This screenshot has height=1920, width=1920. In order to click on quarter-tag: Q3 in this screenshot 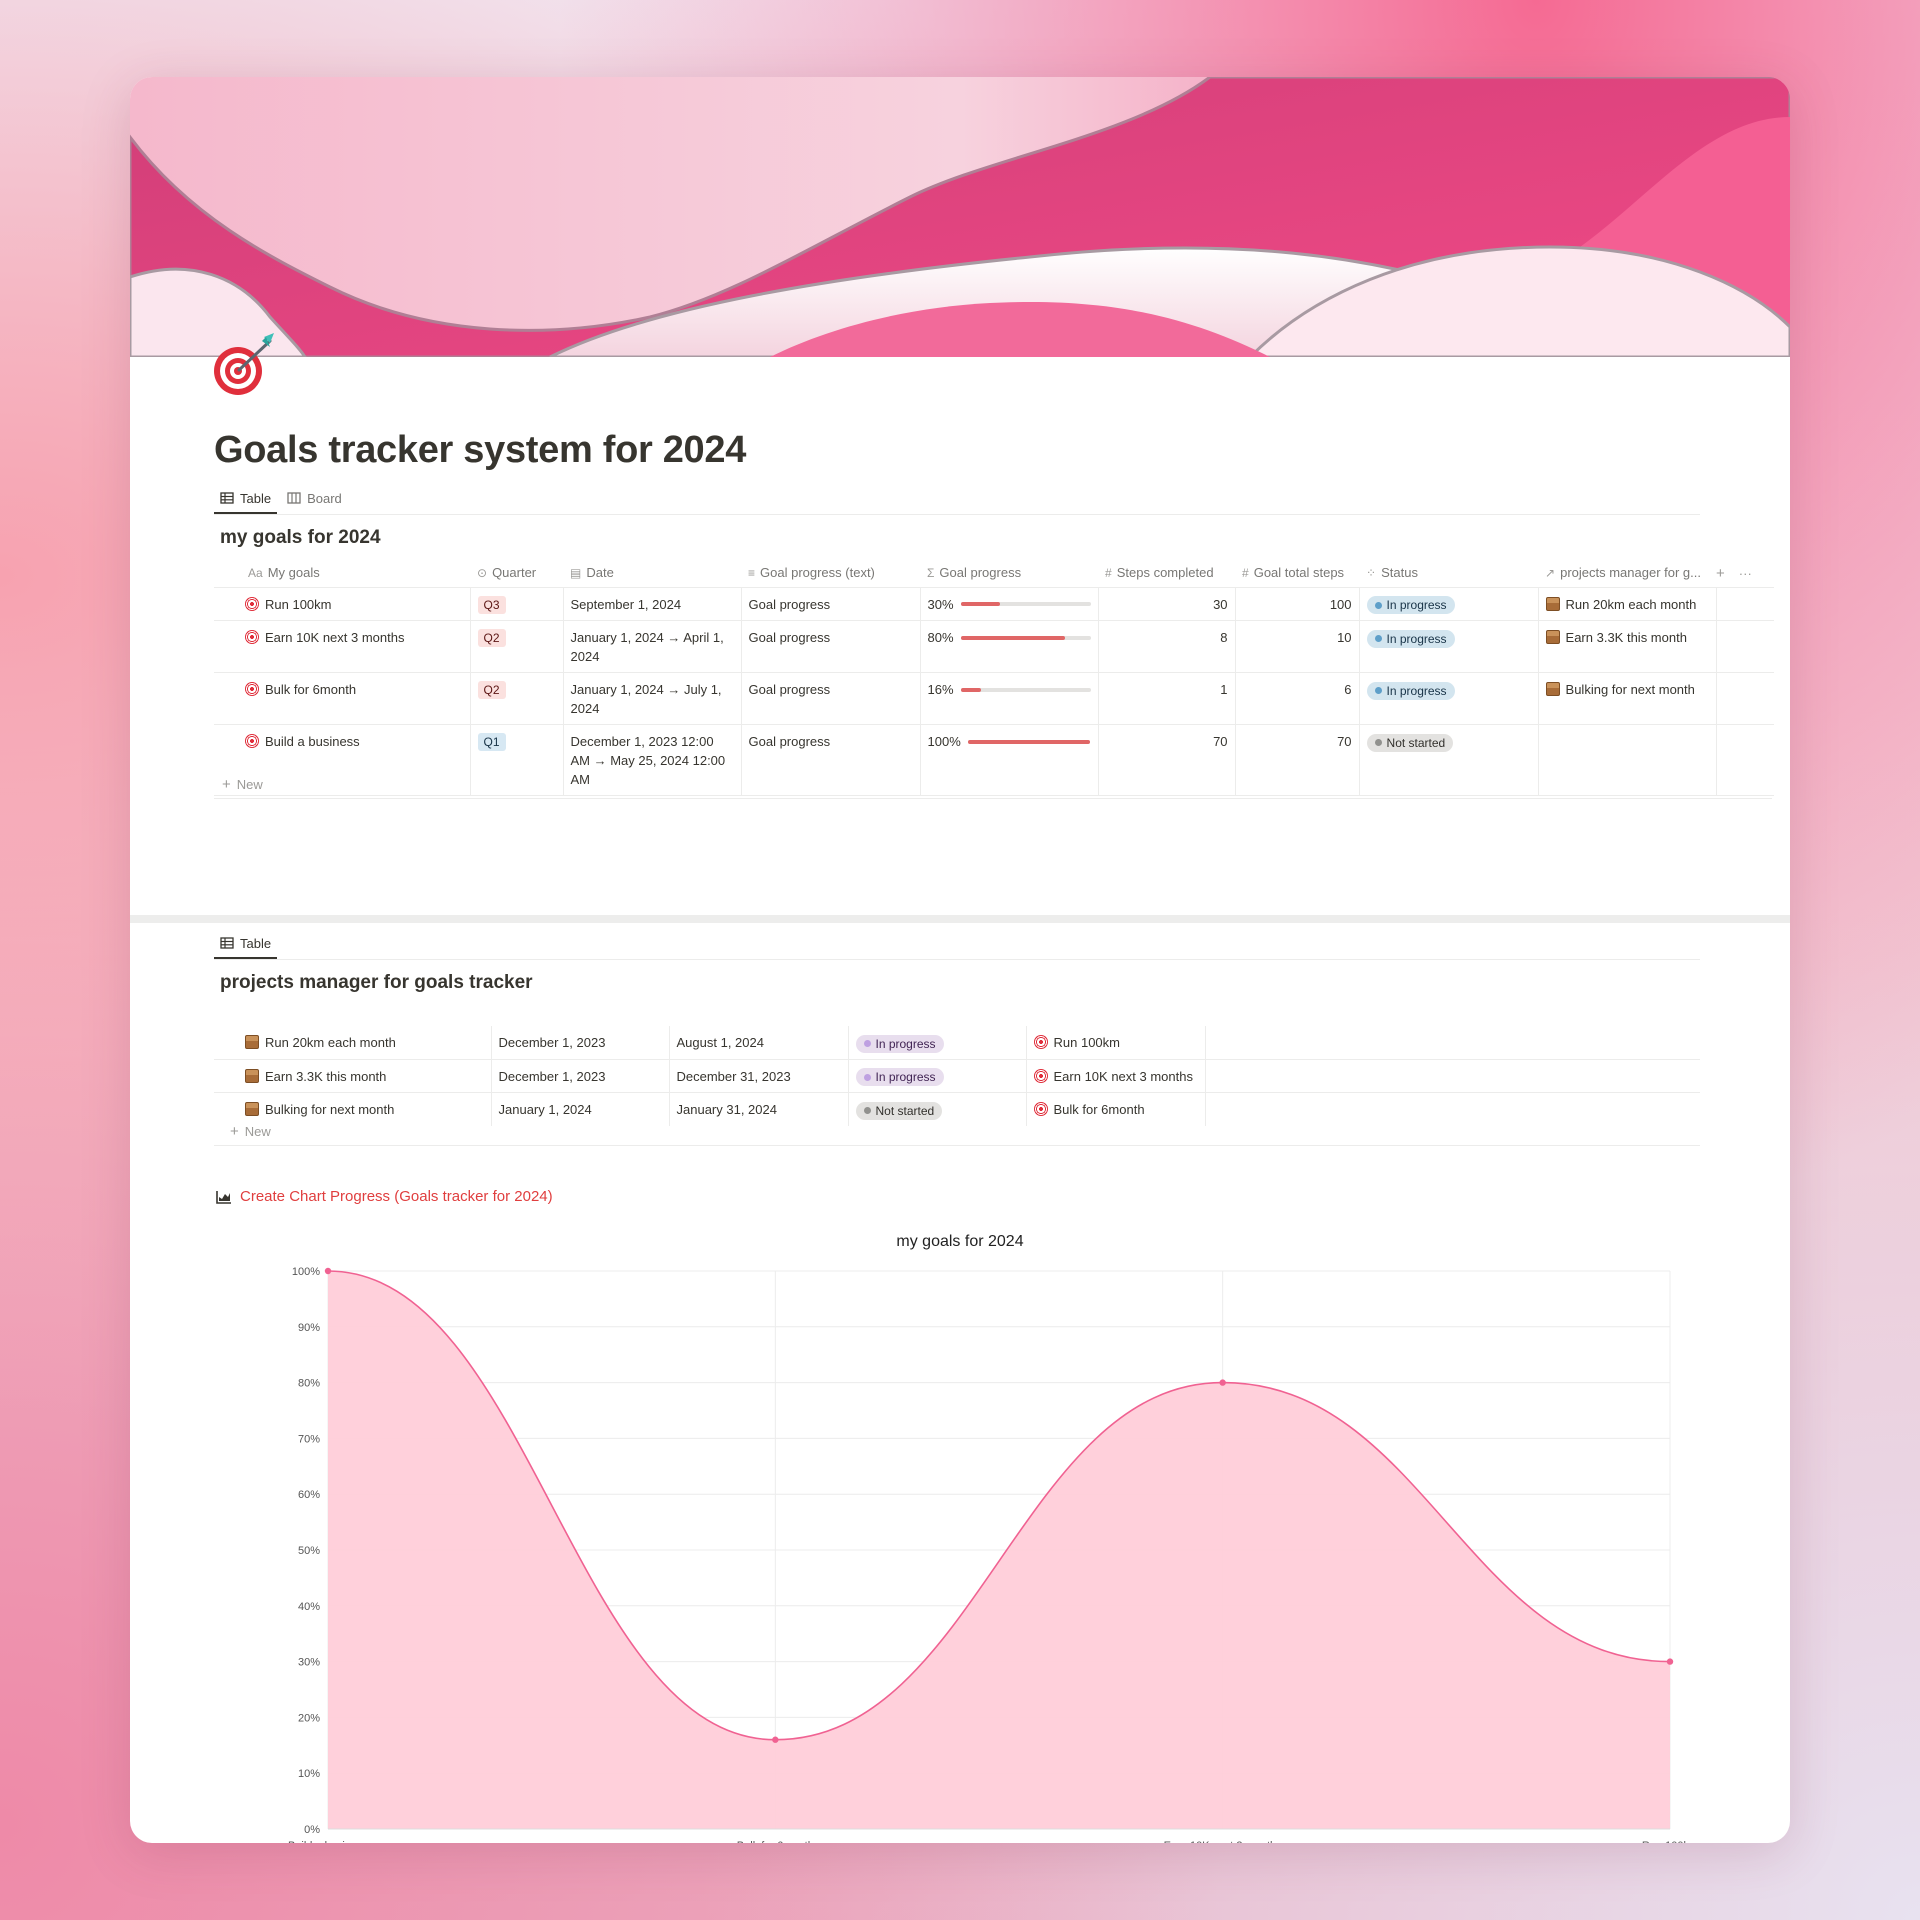, I will do `click(491, 604)`.